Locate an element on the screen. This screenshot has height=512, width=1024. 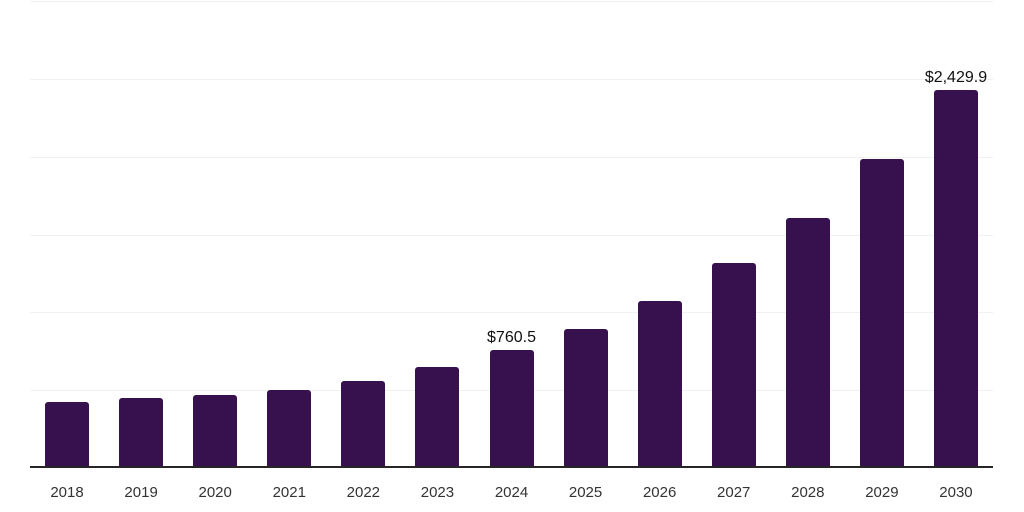
x-tick-label: 2024 is located at coordinates (511, 492).